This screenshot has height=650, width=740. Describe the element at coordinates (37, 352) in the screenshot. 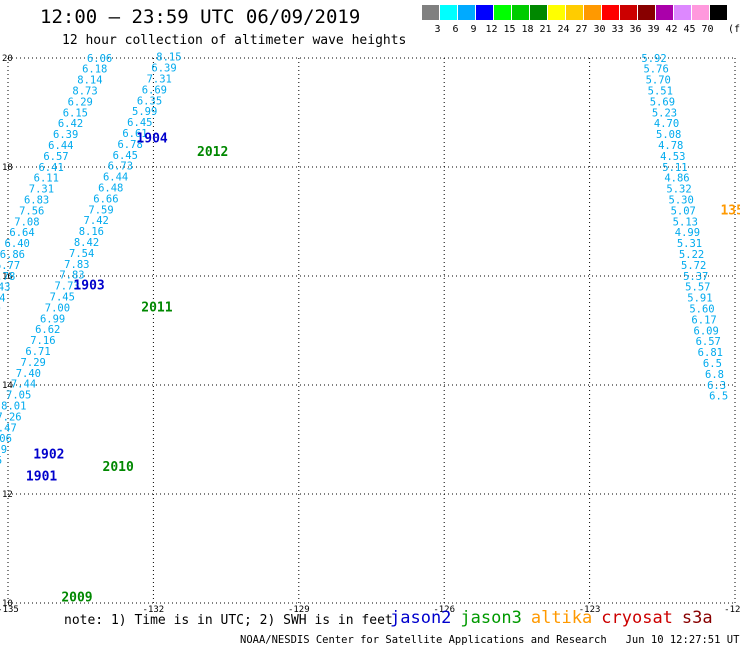

I see `wave-height-value: 6.71` at that location.